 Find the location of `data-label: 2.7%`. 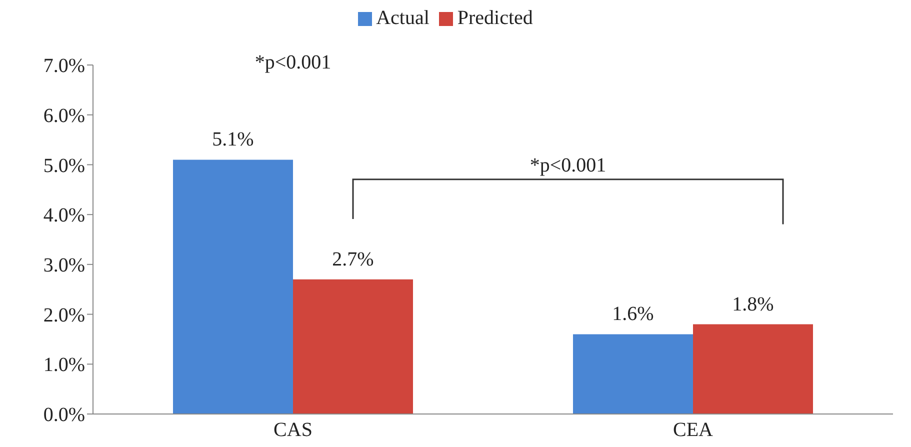

data-label: 2.7% is located at coordinates (353, 259).